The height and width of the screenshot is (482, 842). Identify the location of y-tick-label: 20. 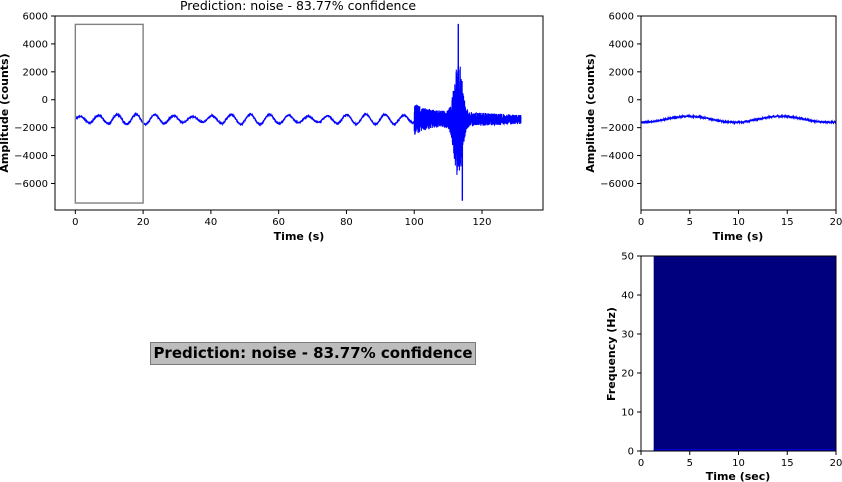
(627, 374).